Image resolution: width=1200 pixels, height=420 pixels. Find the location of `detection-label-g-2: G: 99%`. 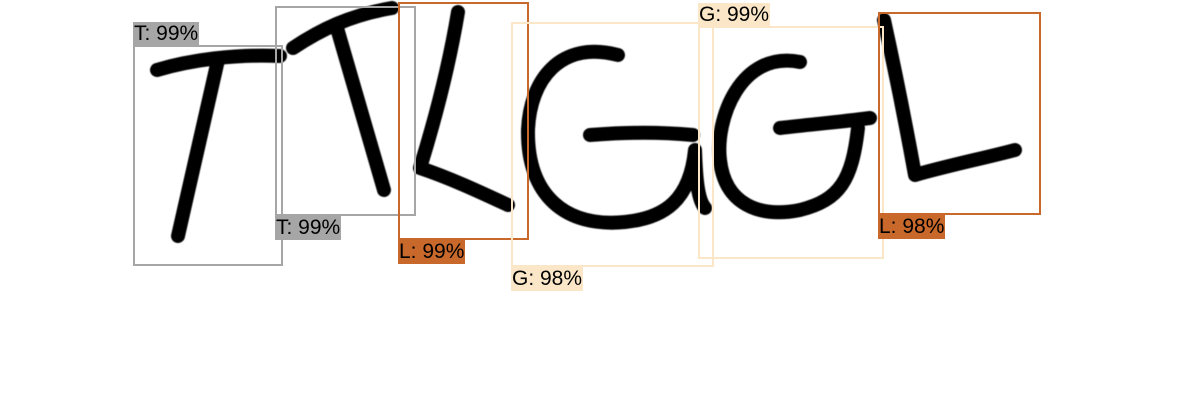

detection-label-g-2: G: 99% is located at coordinates (734, 15).